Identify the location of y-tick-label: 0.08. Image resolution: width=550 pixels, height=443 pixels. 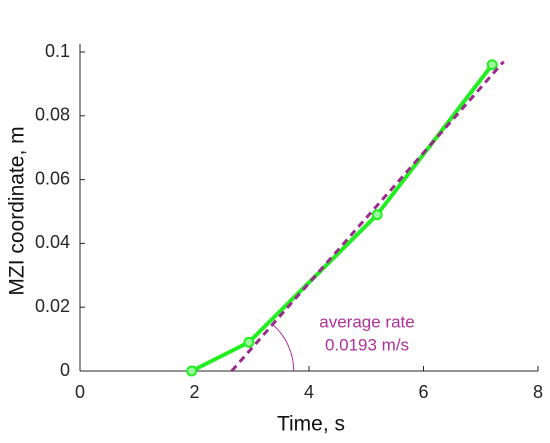
(52, 115).